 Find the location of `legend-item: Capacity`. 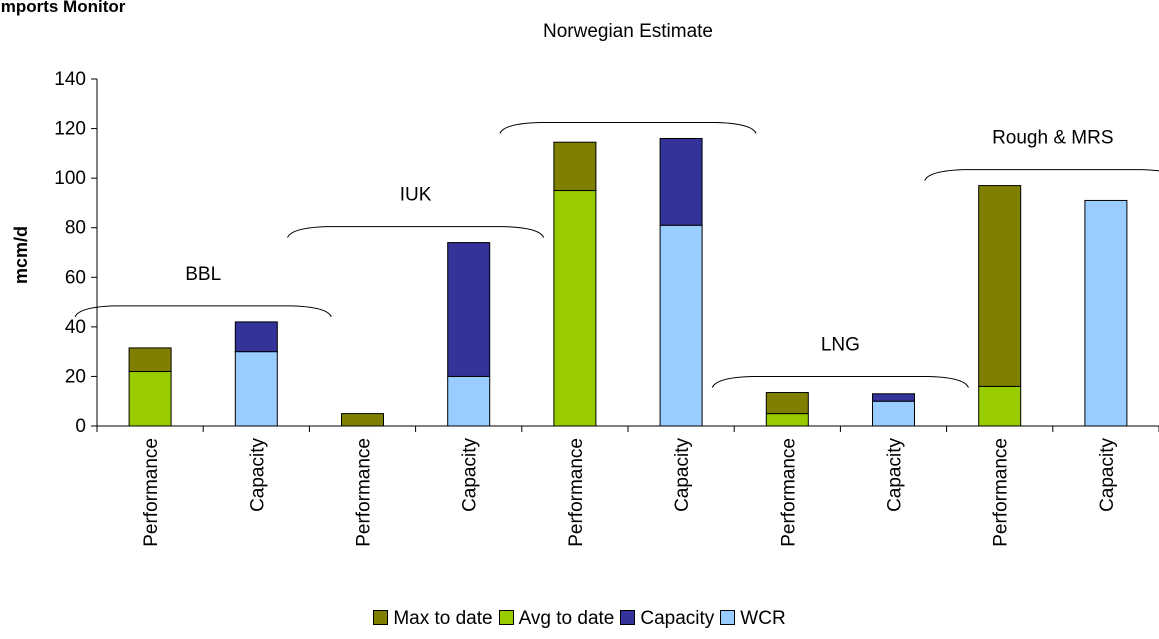

legend-item: Capacity is located at coordinates (667, 619).